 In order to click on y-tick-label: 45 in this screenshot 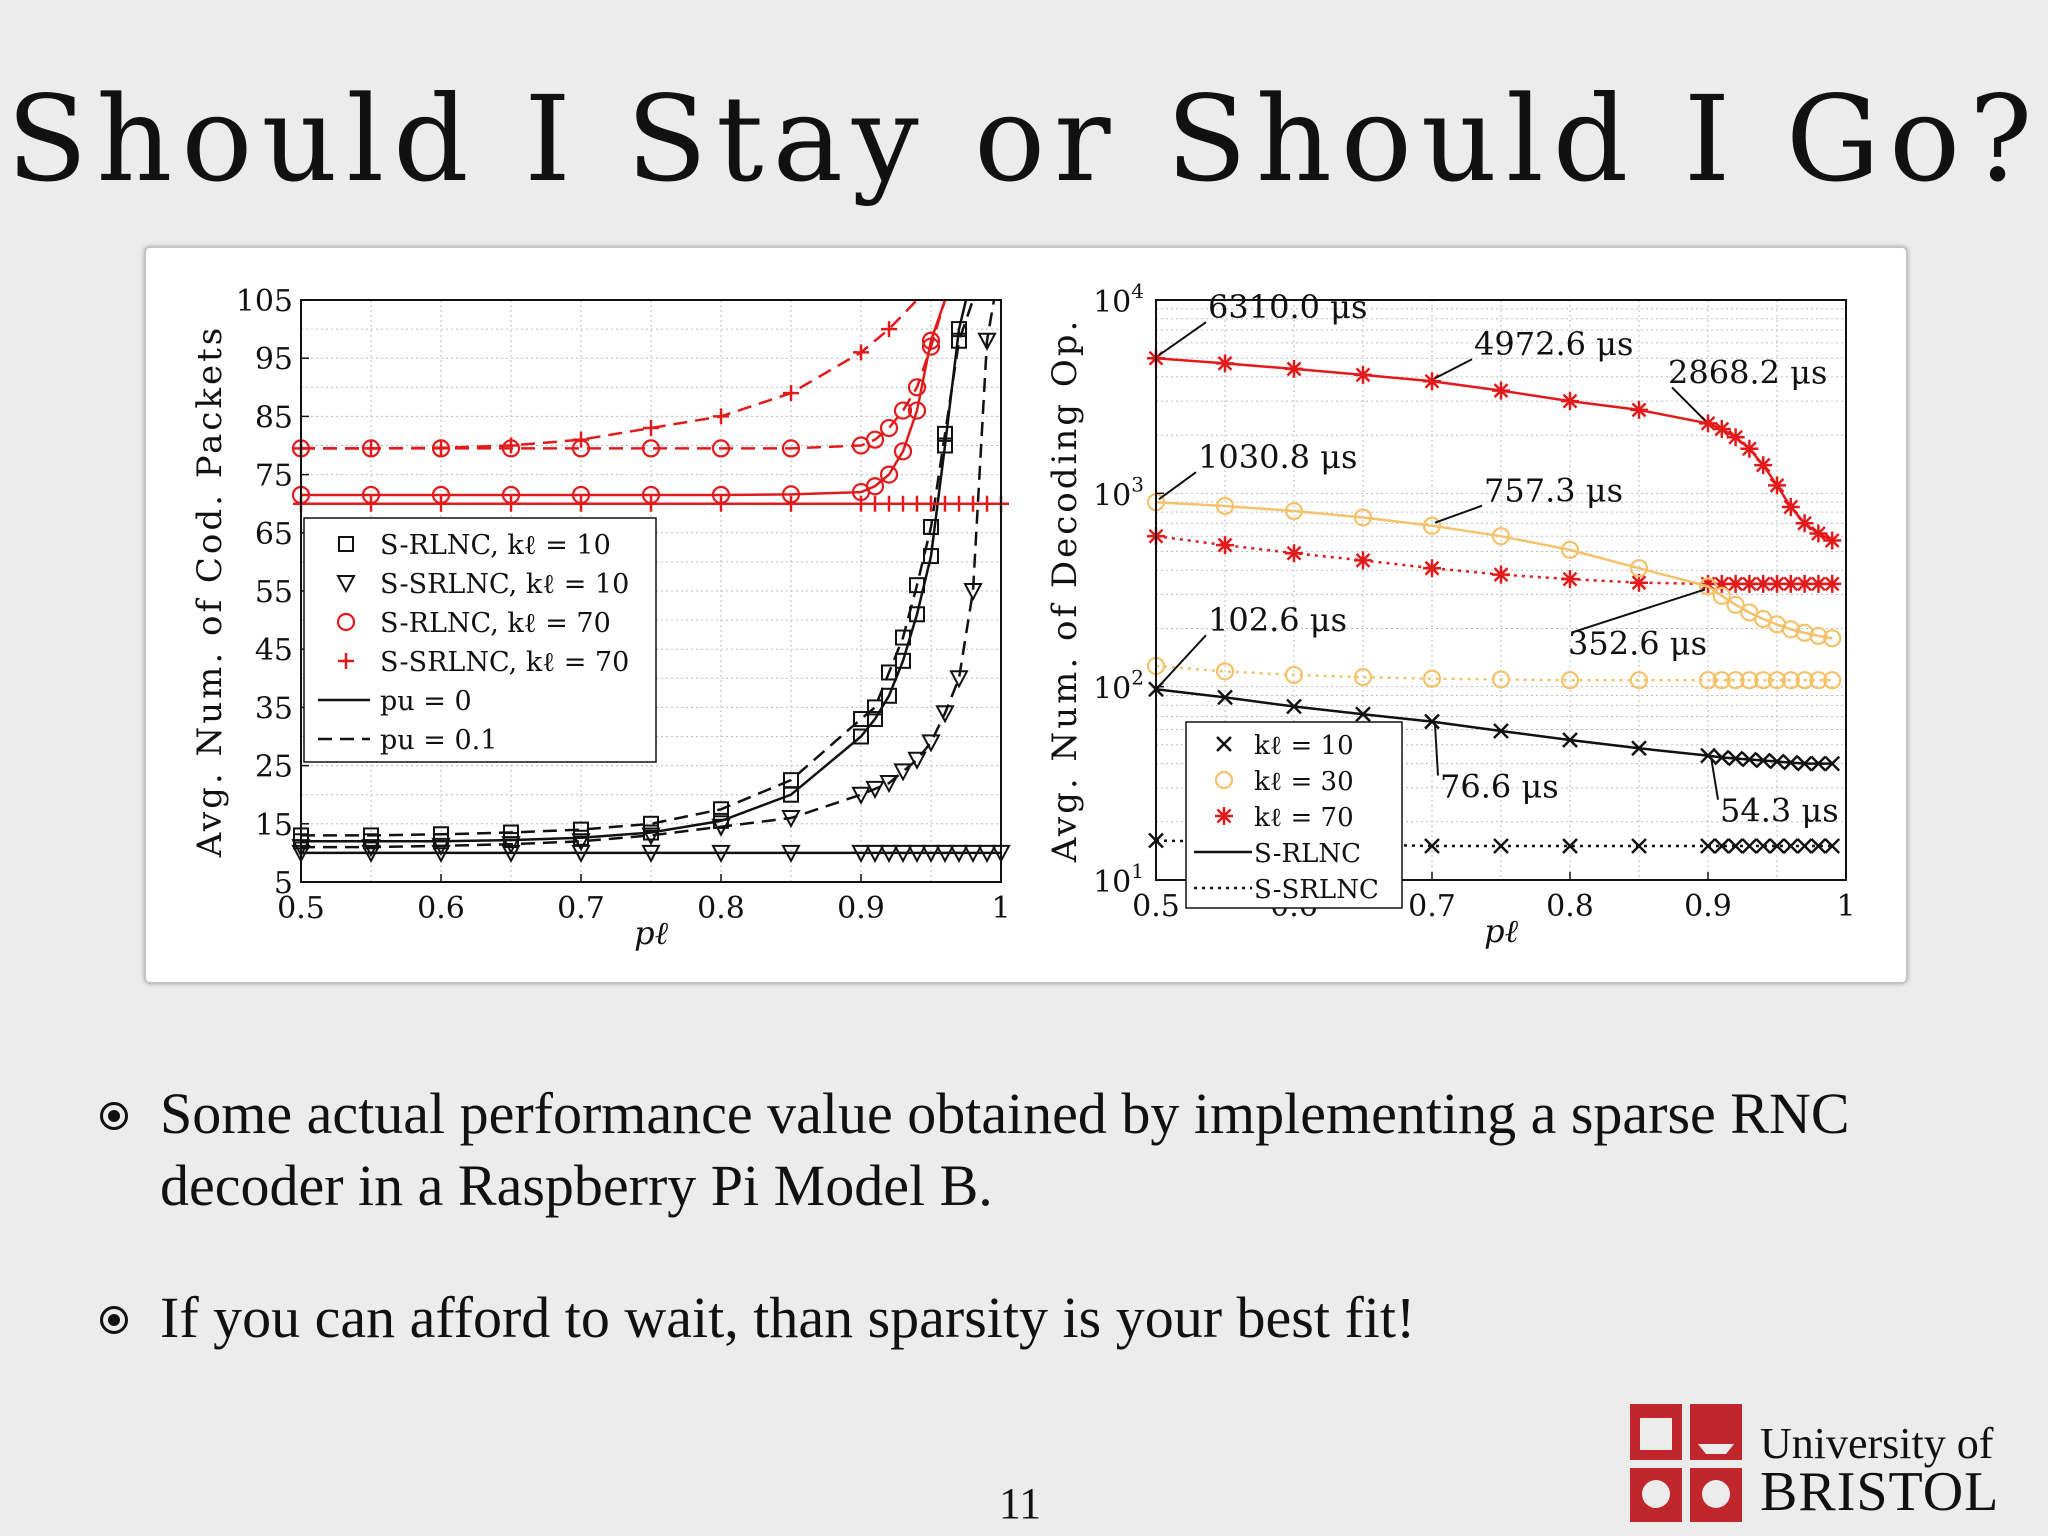, I will do `click(274, 650)`.